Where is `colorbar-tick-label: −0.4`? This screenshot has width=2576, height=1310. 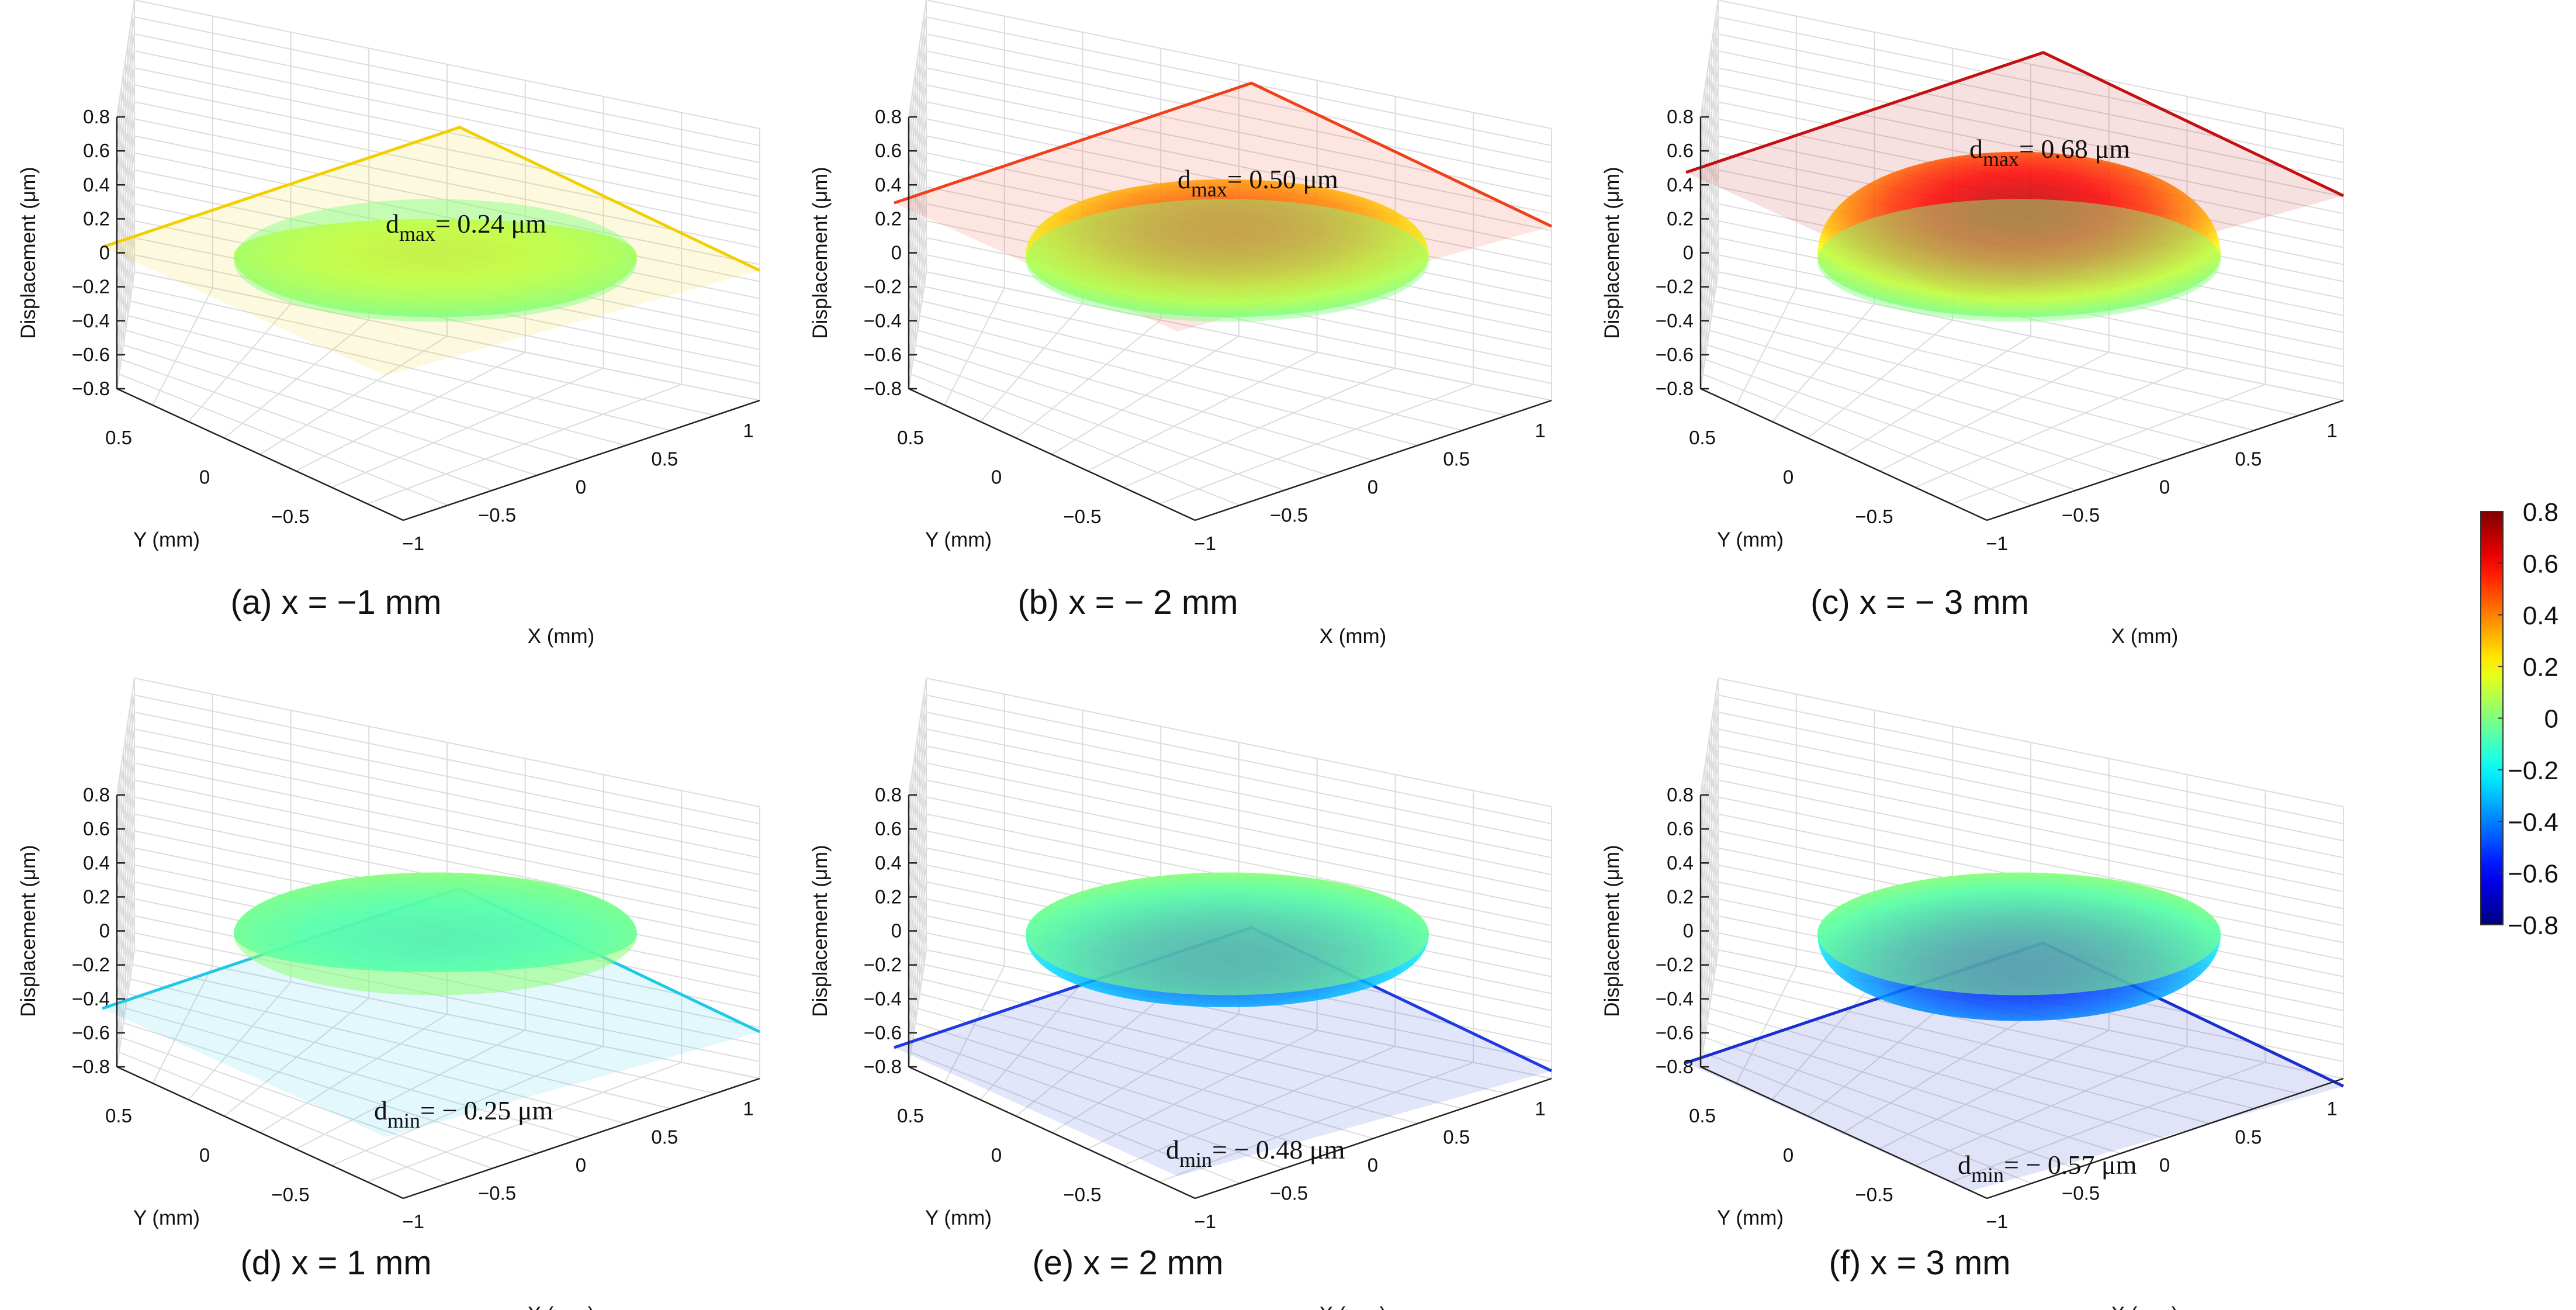
colorbar-tick-label: −0.4 is located at coordinates (2533, 822).